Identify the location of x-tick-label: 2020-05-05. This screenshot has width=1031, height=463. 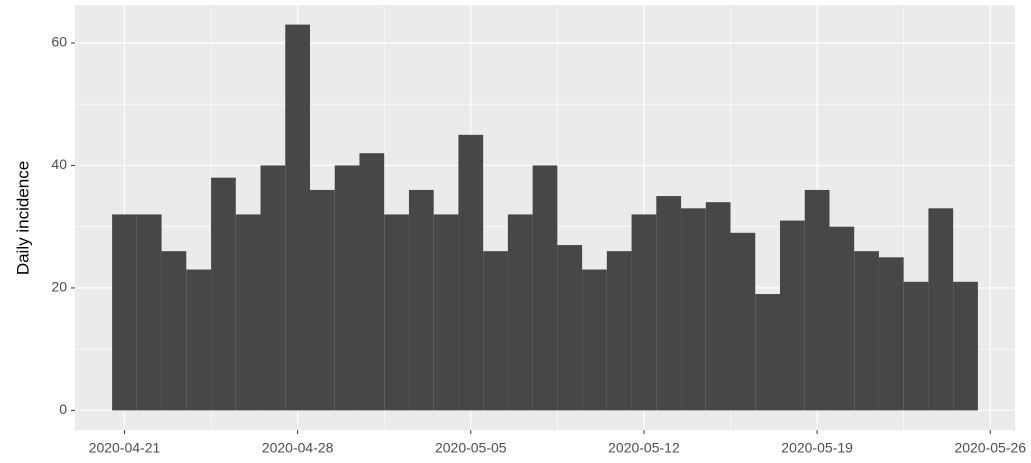
(471, 448).